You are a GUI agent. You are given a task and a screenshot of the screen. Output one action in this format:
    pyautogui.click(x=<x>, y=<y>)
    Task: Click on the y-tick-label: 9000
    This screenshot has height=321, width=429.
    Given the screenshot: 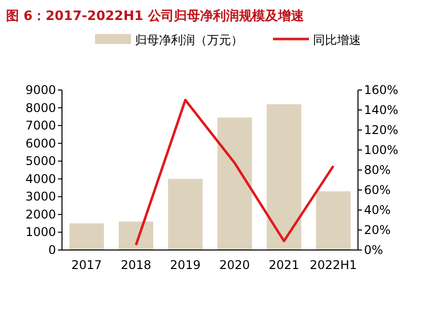 What is the action you would take?
    pyautogui.click(x=40, y=90)
    